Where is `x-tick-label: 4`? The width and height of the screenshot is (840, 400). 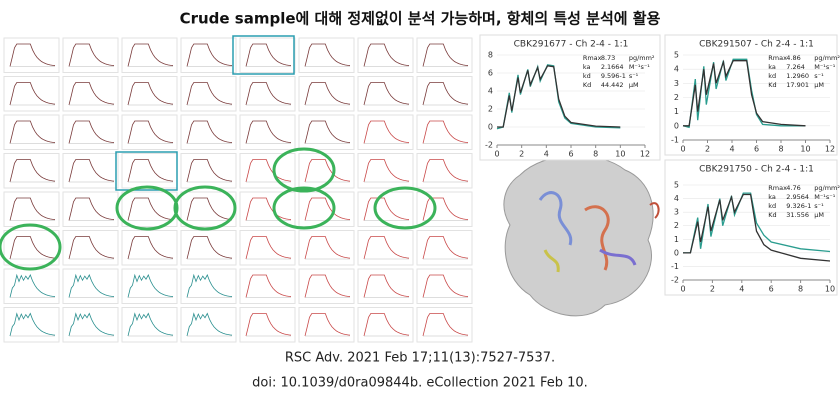
x-tick-label: 4 is located at coordinates (546, 154).